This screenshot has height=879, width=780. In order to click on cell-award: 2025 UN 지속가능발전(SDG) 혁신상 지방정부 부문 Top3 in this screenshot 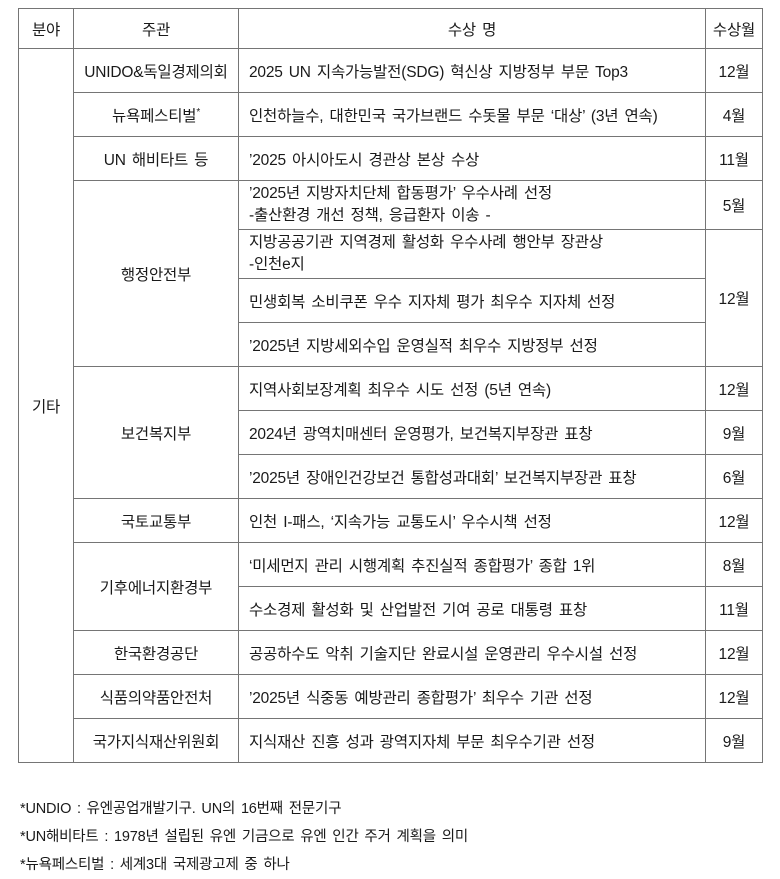, I will do `click(472, 70)`.